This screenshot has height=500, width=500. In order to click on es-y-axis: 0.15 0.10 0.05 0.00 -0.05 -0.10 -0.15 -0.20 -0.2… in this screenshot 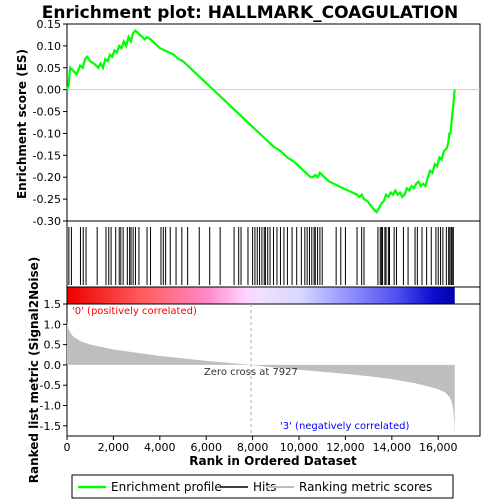, I will do `click(50, 123)`.